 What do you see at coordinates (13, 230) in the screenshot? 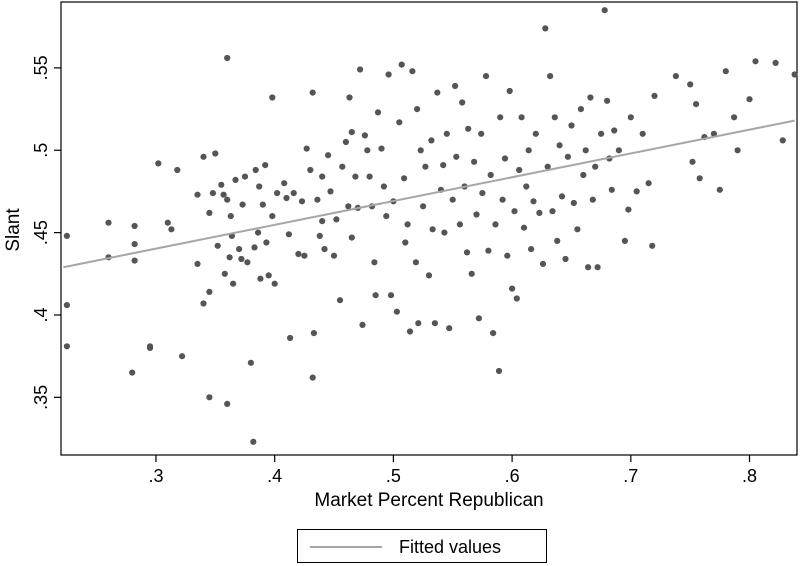
I see `y-axis-label: Slant` at bounding box center [13, 230].